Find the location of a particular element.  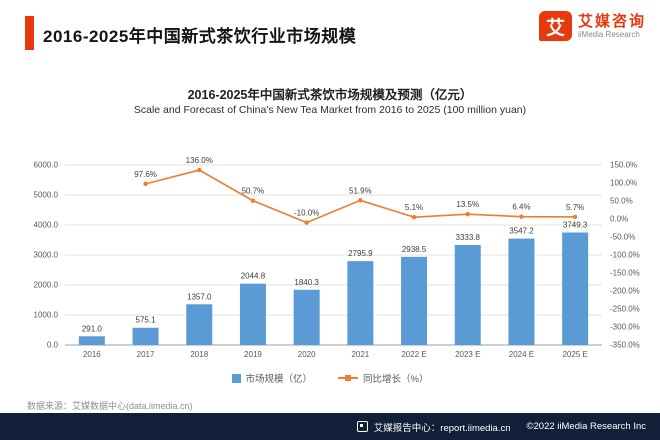

bar-value-label: 3749.3 is located at coordinates (575, 225).